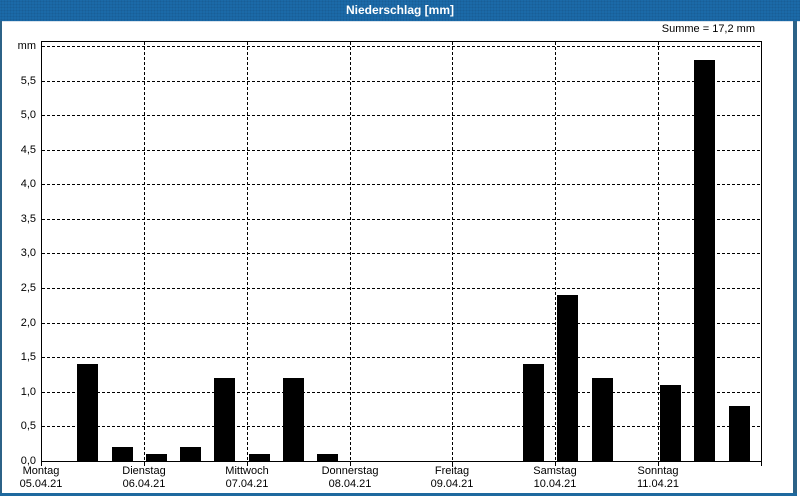 Image resolution: width=800 pixels, height=500 pixels. Describe the element at coordinates (1, 258) in the screenshot. I see `window-border-left` at that location.